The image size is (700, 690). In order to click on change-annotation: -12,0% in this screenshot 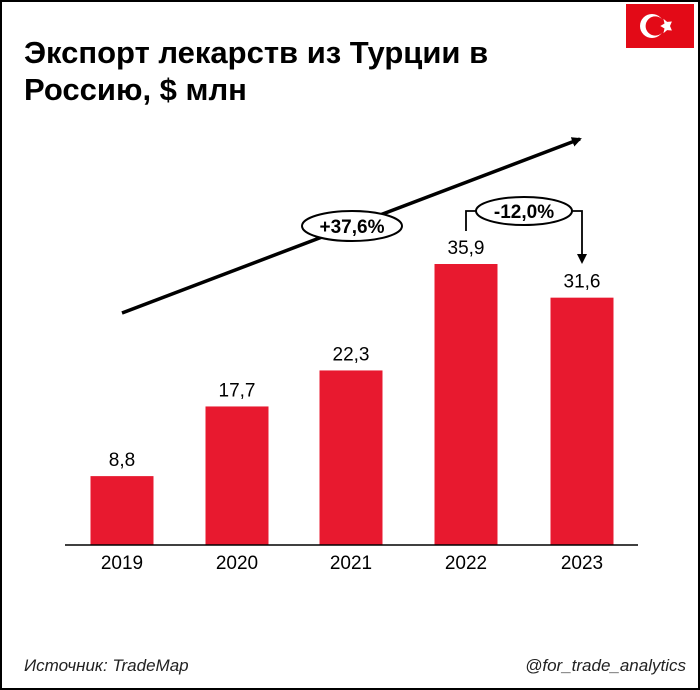, I will do `click(524, 212)`.